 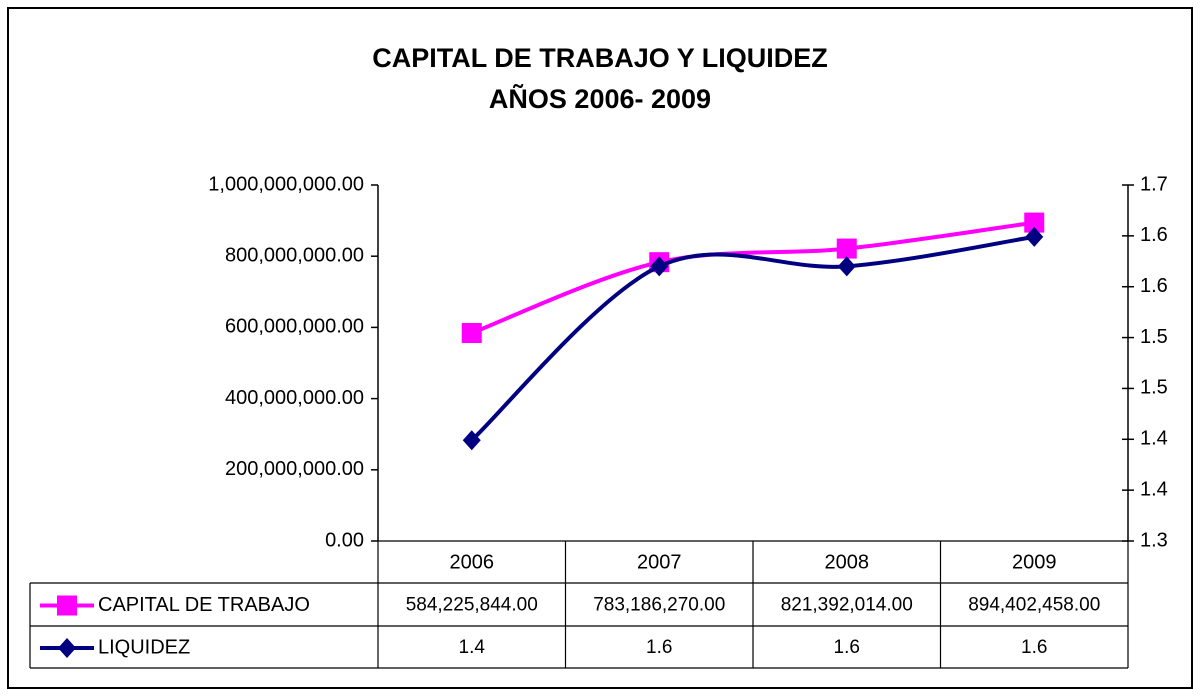 What do you see at coordinates (1034, 562) in the screenshot?
I see `x-tick-label: 2009` at bounding box center [1034, 562].